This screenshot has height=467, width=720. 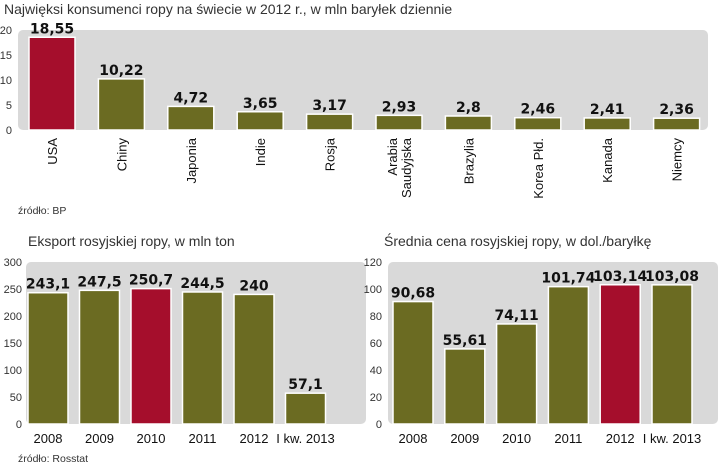 What do you see at coordinates (607, 110) in the screenshot?
I see `consumers-value-label: 2,41` at bounding box center [607, 110].